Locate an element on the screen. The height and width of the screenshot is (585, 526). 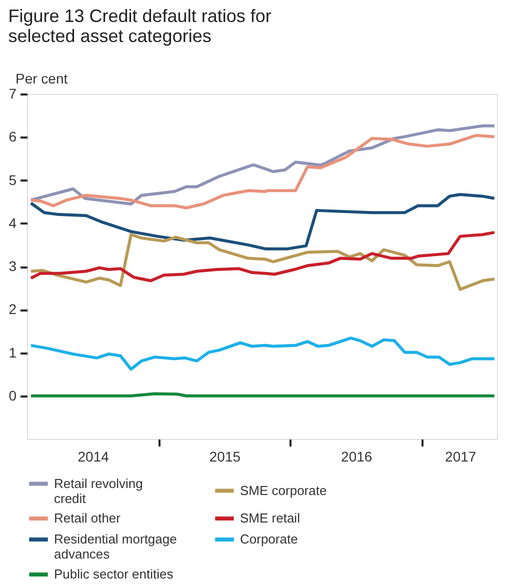
y-tick-label: 1 is located at coordinates (12, 352).